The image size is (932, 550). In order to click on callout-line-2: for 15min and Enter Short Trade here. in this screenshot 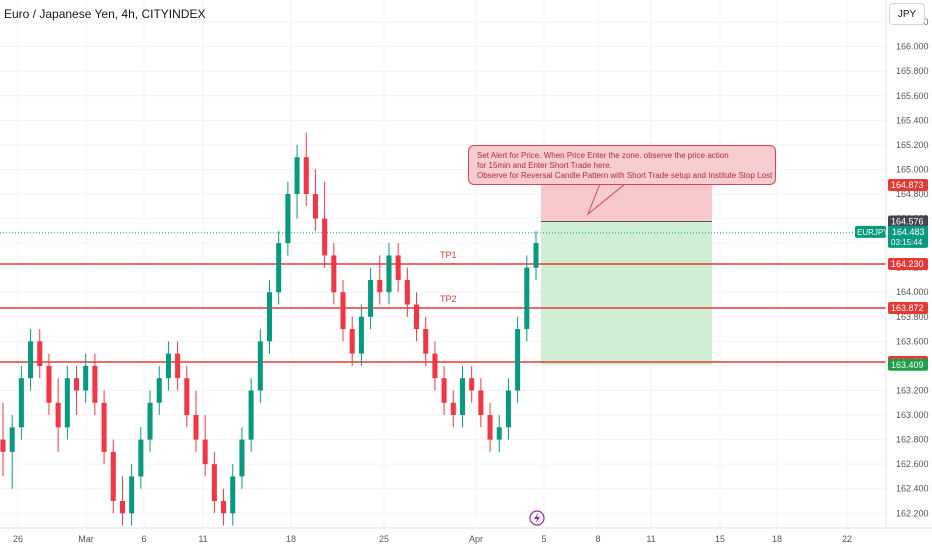, I will do `click(544, 165)`.